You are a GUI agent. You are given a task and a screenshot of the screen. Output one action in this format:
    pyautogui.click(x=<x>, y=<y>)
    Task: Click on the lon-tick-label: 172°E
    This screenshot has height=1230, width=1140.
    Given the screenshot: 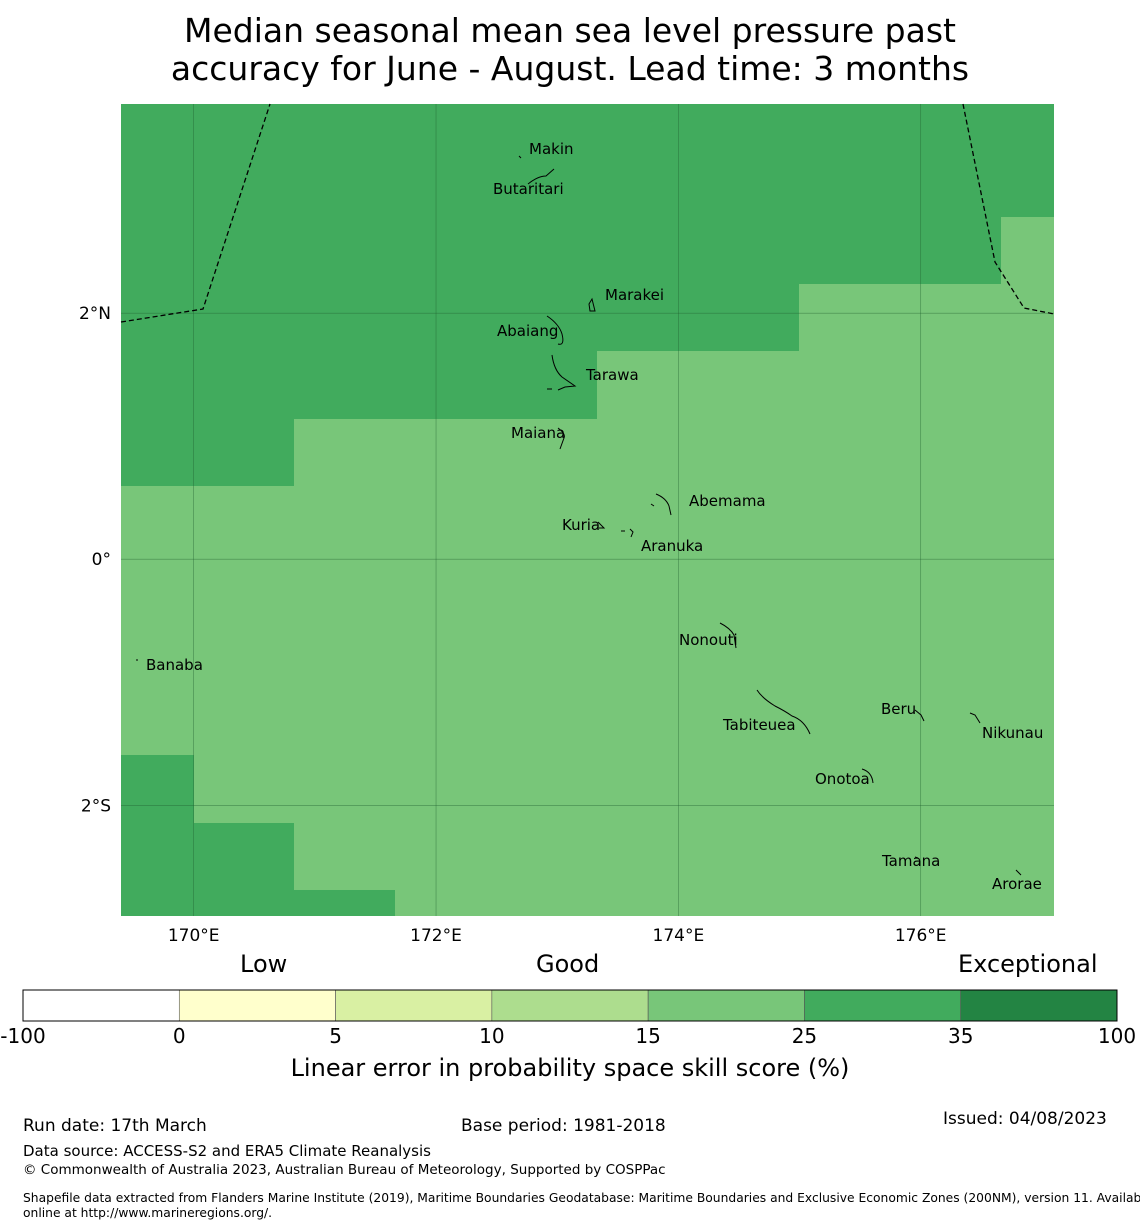 What is the action you would take?
    pyautogui.click(x=436, y=936)
    